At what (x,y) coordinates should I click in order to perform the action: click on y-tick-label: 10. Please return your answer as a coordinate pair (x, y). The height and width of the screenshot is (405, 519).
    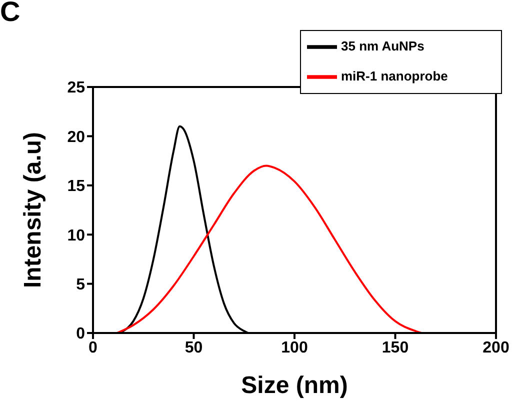
    Looking at the image, I should click on (76, 235).